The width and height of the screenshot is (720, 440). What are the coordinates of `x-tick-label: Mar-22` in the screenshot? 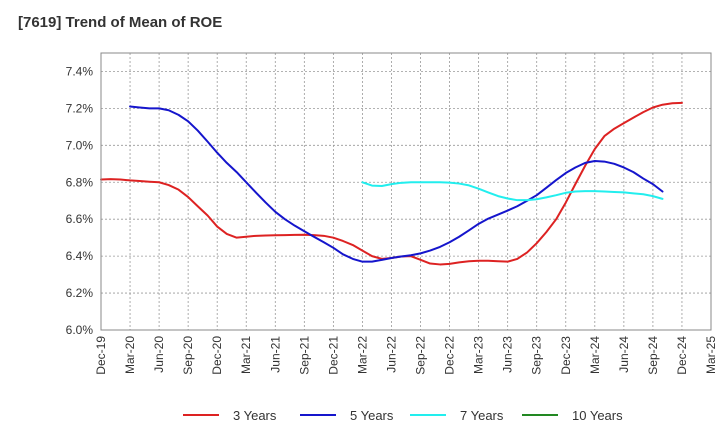 It's located at (362, 355).